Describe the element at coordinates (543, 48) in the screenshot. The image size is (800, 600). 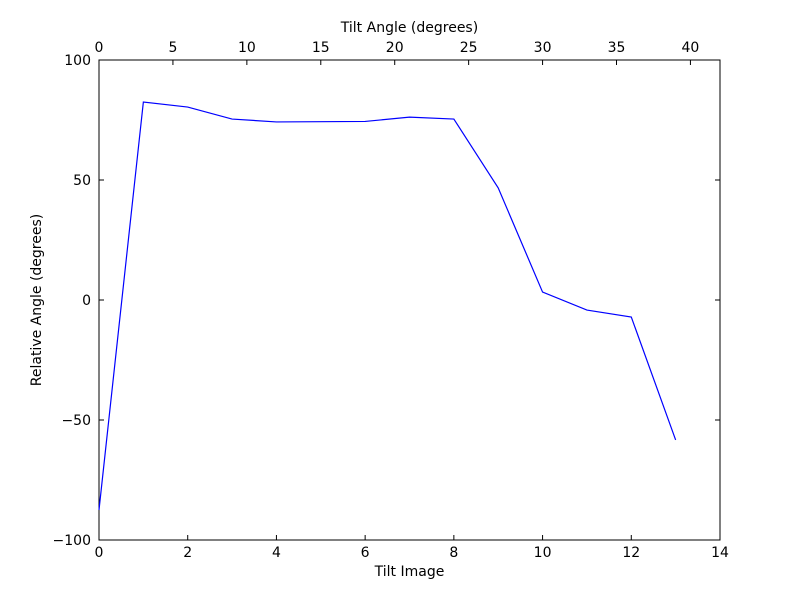
I see `x2-tick-label: 30` at that location.